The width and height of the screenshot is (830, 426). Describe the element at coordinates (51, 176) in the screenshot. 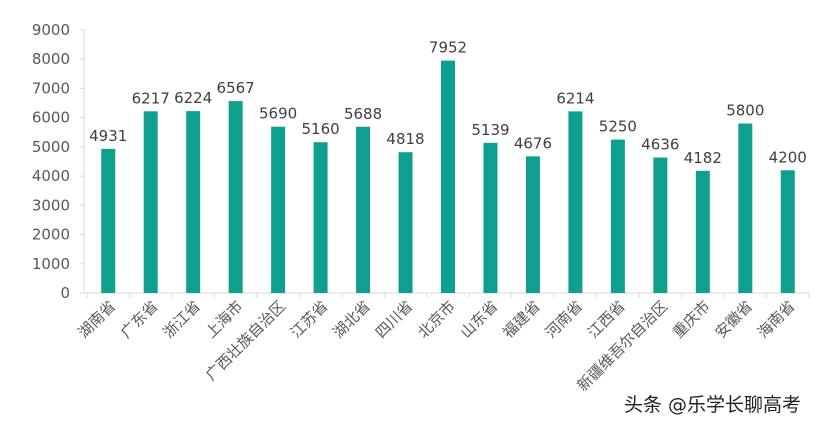

I see `y-tick-label: 4000` at that location.